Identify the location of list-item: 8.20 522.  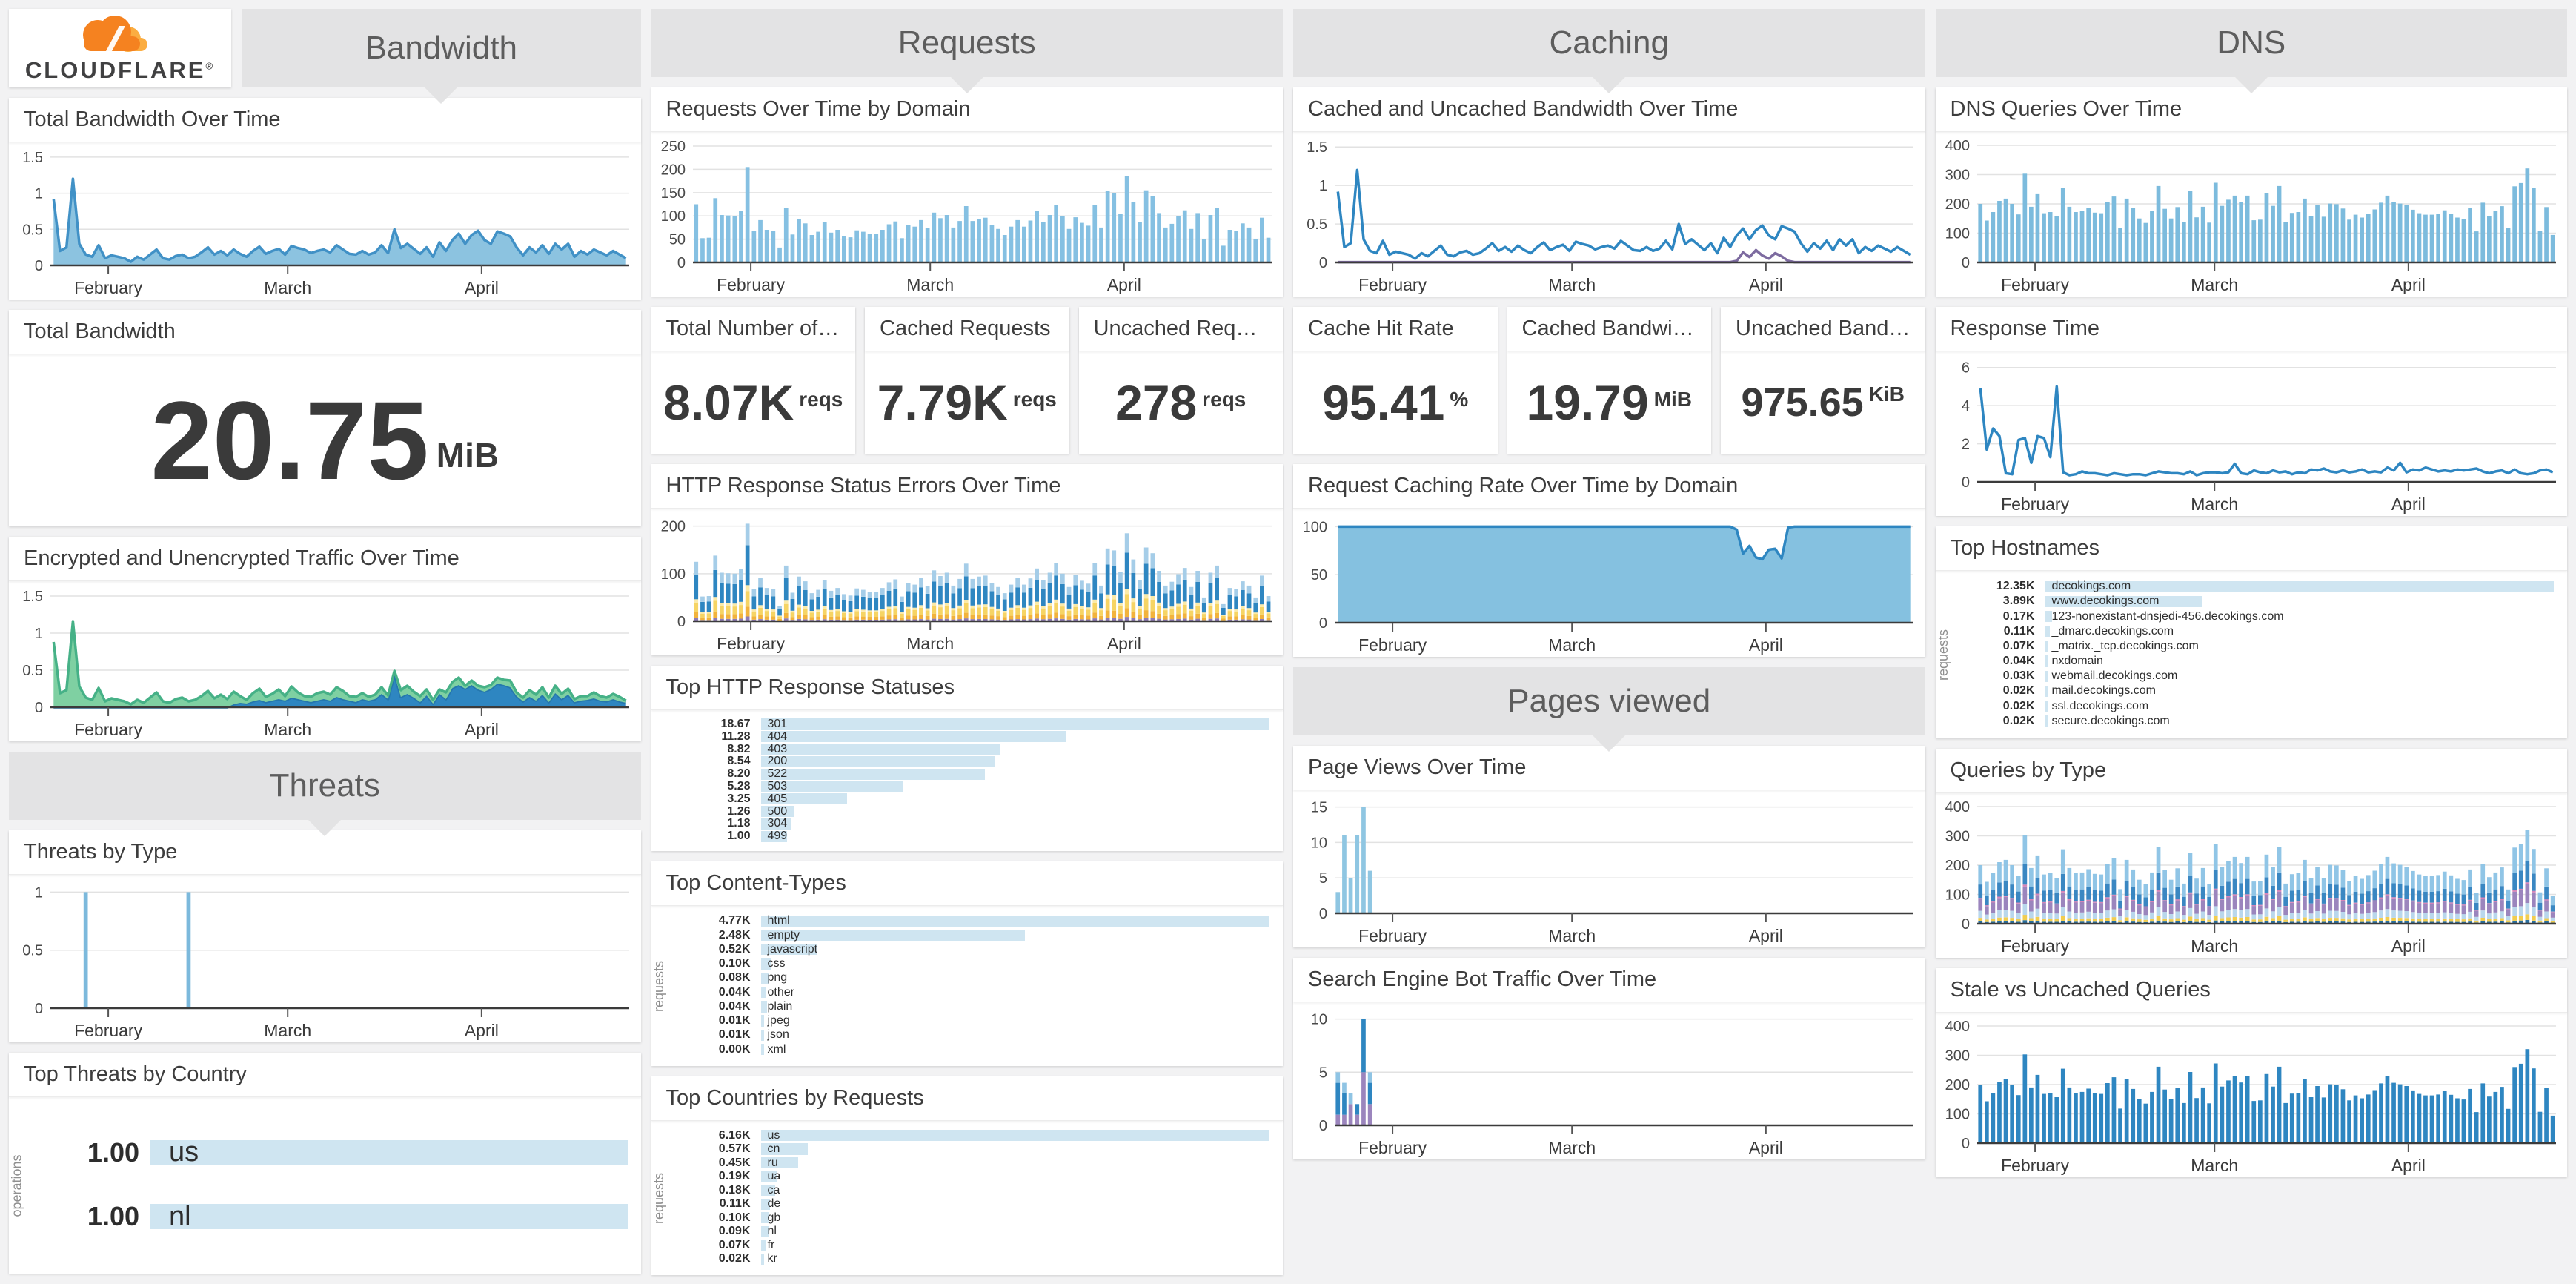
(978, 773).